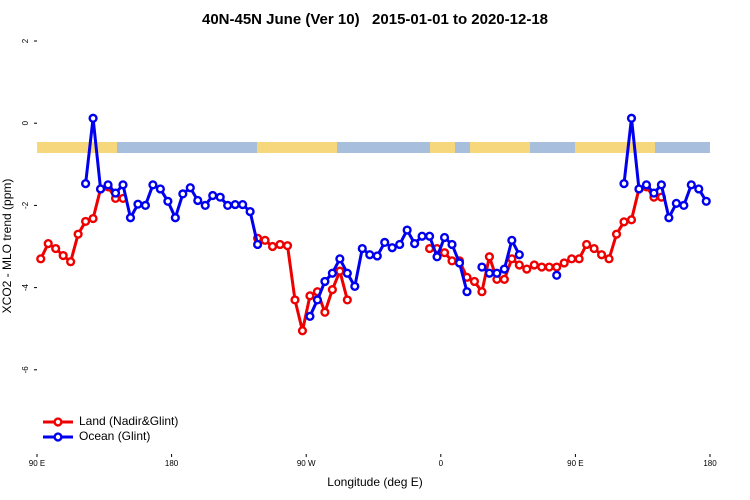 The height and width of the screenshot is (500, 750). I want to click on y-tick-label: -4, so click(25, 287).